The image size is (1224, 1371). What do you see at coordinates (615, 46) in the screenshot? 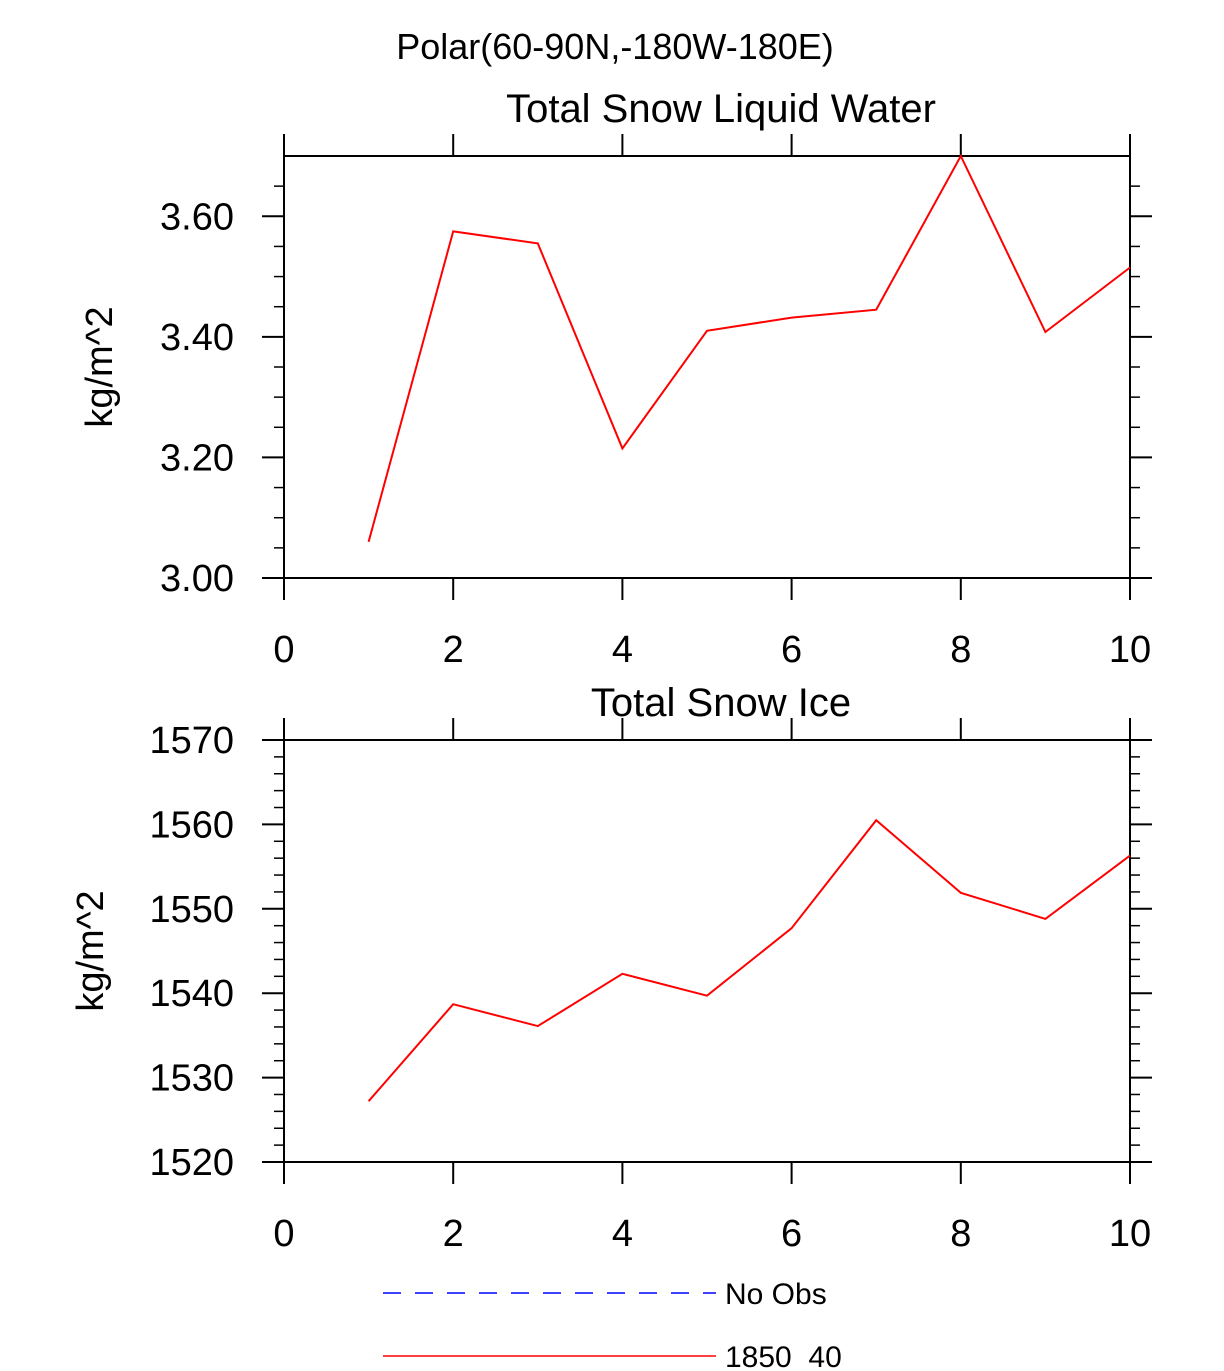
I see `figure-title: Polar(60-90N,-180W-180E)` at bounding box center [615, 46].